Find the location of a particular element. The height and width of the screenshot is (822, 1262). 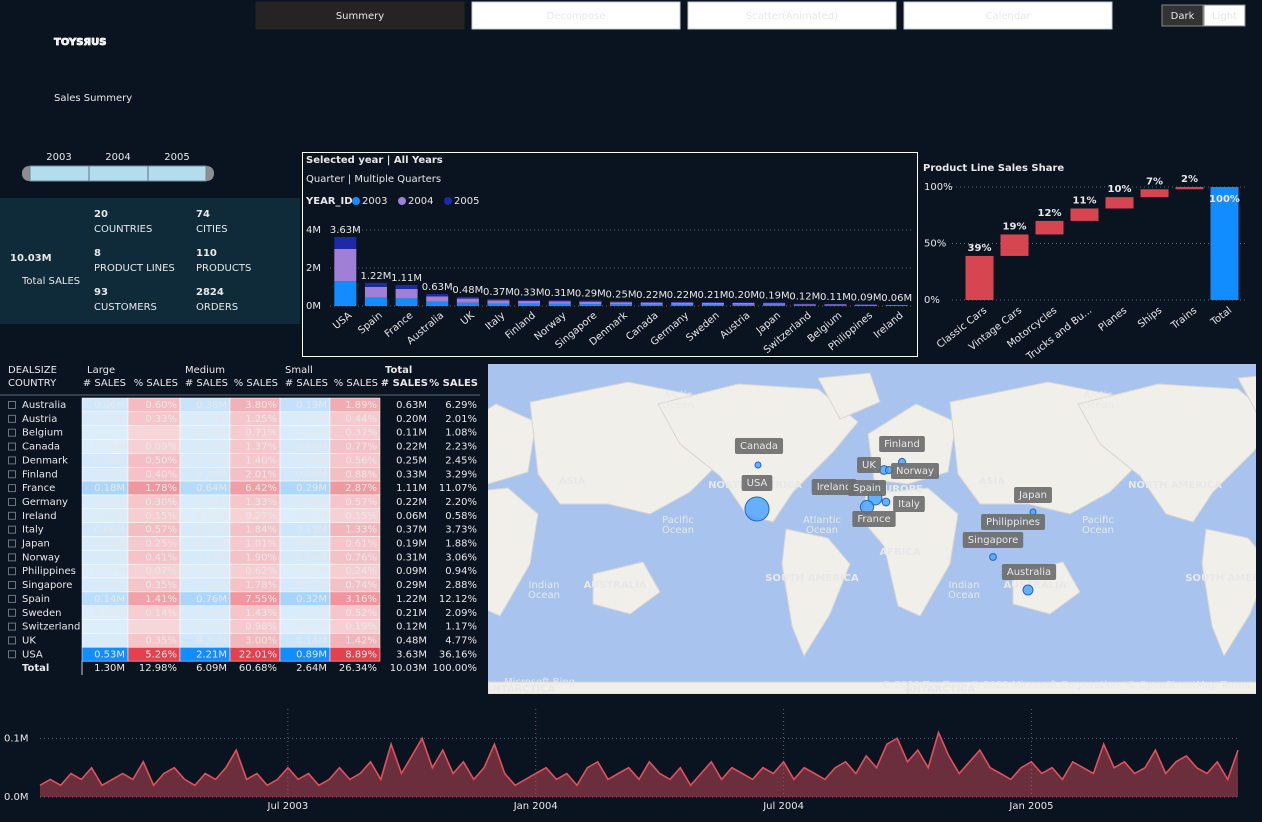

theme-button-label: Dark is located at coordinates (1183, 16).